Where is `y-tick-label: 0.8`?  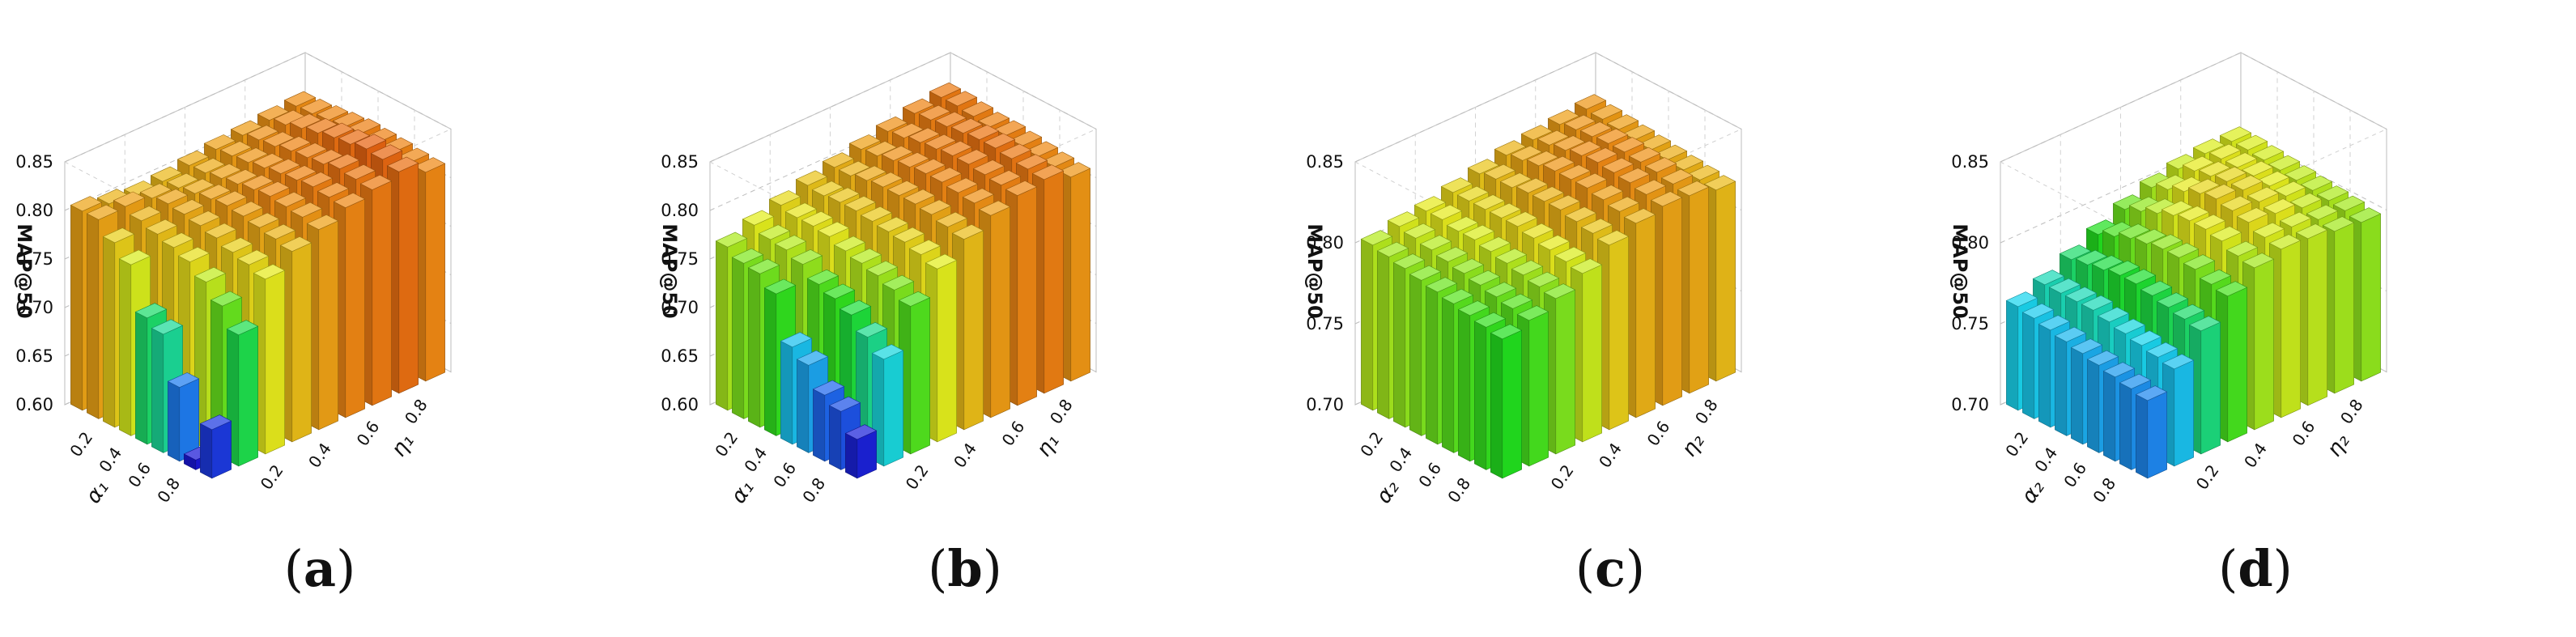 y-tick-label: 0.8 is located at coordinates (2351, 412).